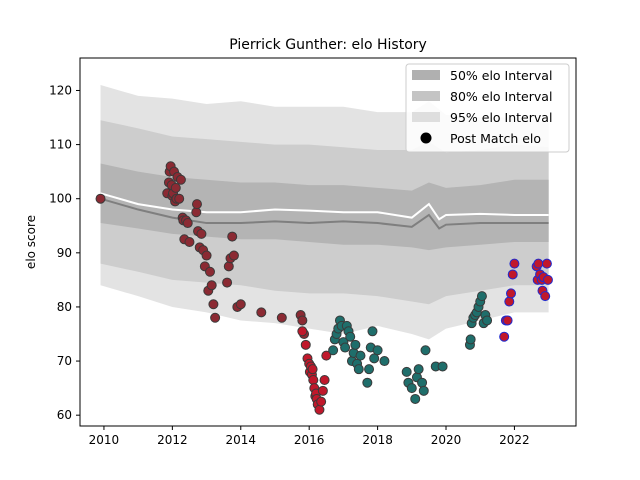 Image resolution: width=640 pixels, height=480 pixels. What do you see at coordinates (60, 145) in the screenshot?
I see `y-tick-label-5: 110` at bounding box center [60, 145].